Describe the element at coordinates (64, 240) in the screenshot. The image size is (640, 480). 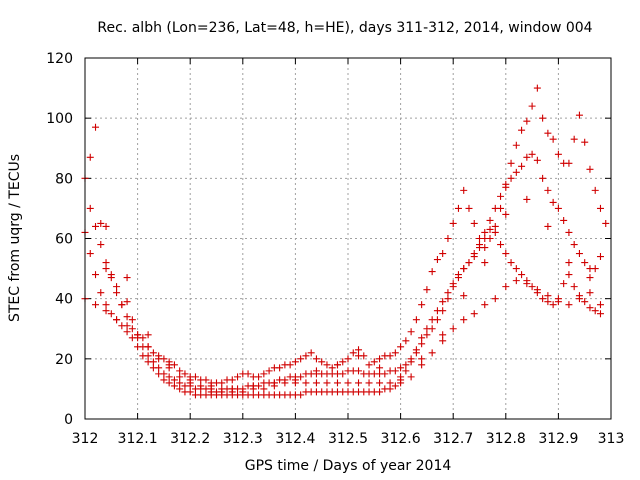
I see `y-tick-label: 60` at that location.